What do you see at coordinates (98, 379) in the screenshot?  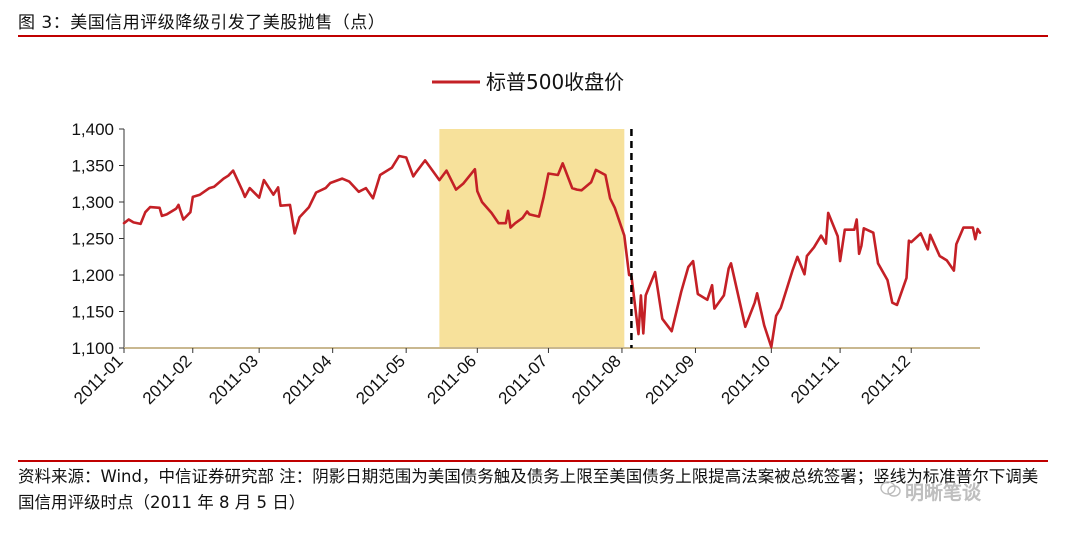 I see `x-tick-label: 2011-01` at bounding box center [98, 379].